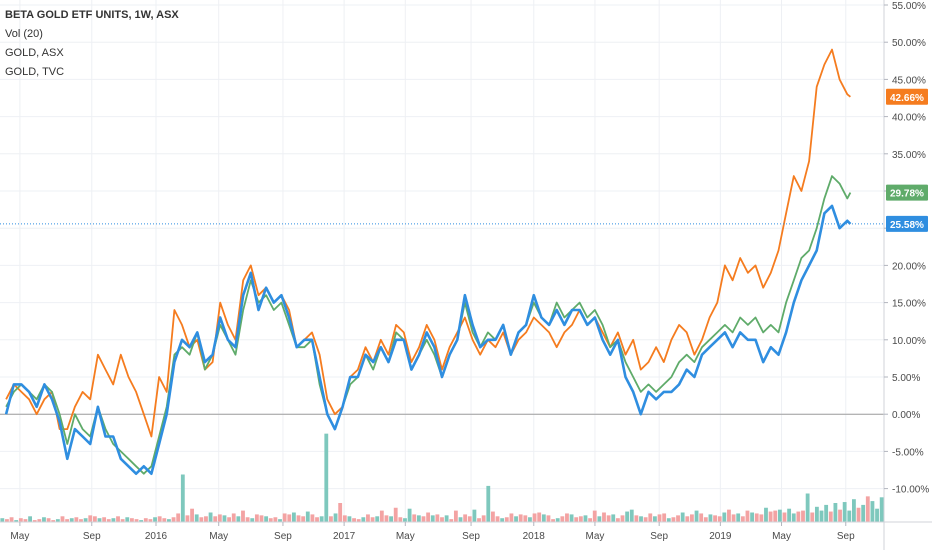 The height and width of the screenshot is (555, 932). Describe the element at coordinates (471, 536) in the screenshot. I see `x-tick-label: Sep` at that location.